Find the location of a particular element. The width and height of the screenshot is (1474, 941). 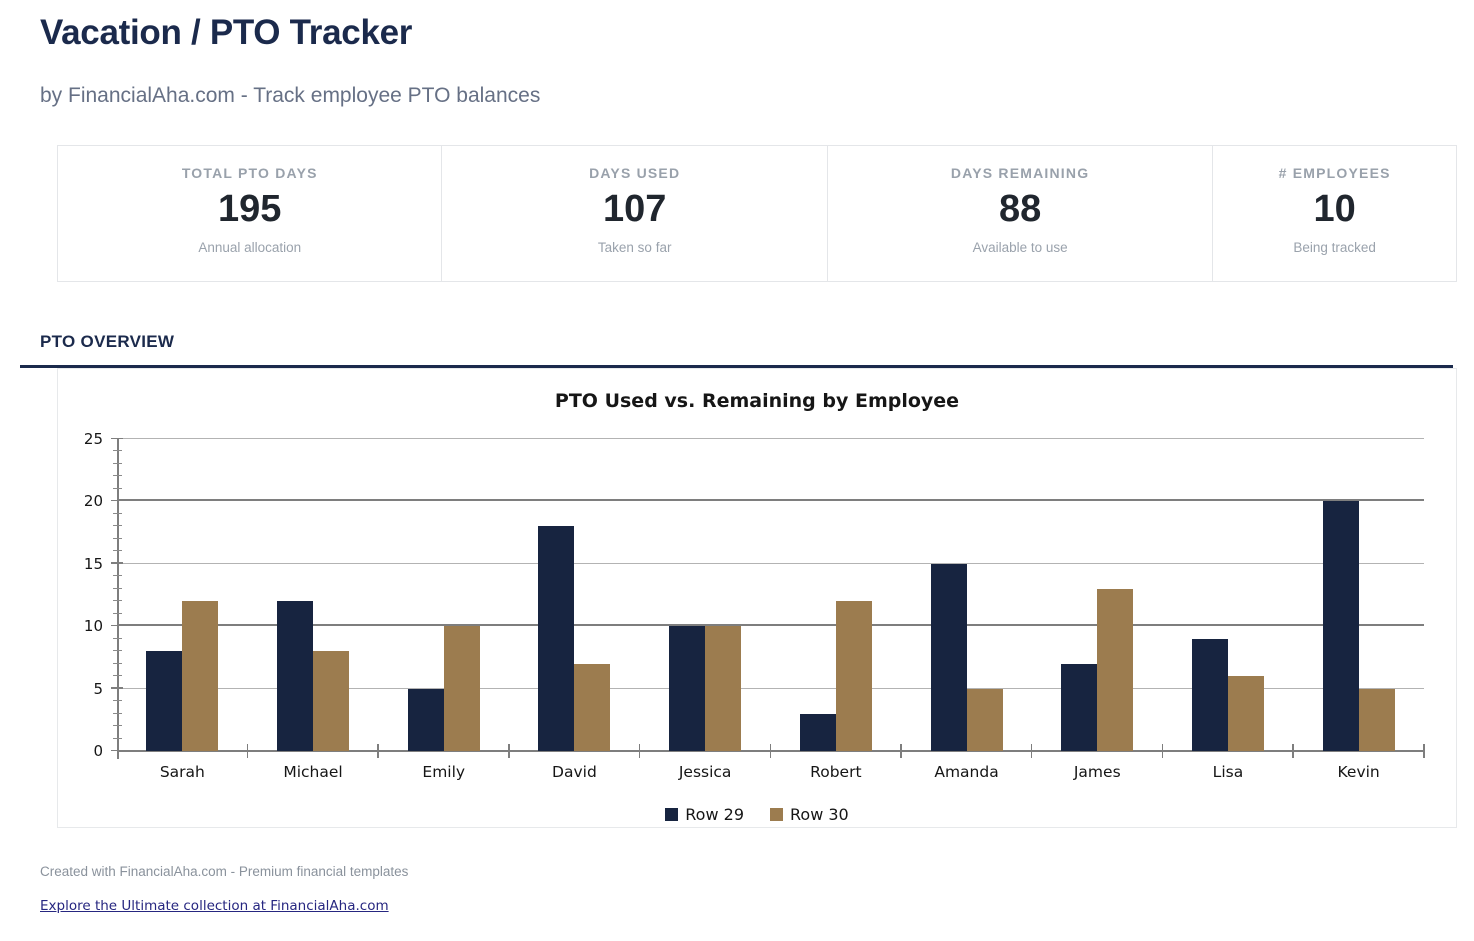

bar-row-29-robert is located at coordinates (817, 732).